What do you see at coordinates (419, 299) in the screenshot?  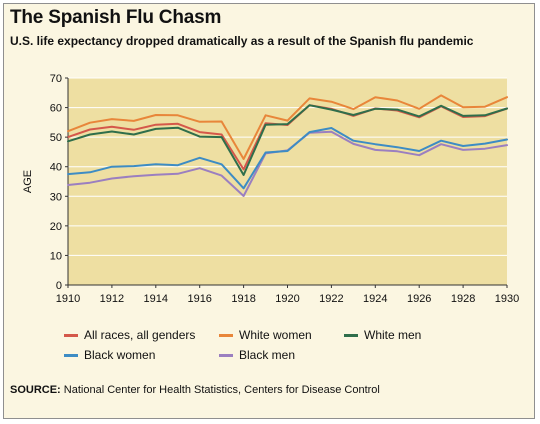 I see `x-tick-label-1926: 1926` at bounding box center [419, 299].